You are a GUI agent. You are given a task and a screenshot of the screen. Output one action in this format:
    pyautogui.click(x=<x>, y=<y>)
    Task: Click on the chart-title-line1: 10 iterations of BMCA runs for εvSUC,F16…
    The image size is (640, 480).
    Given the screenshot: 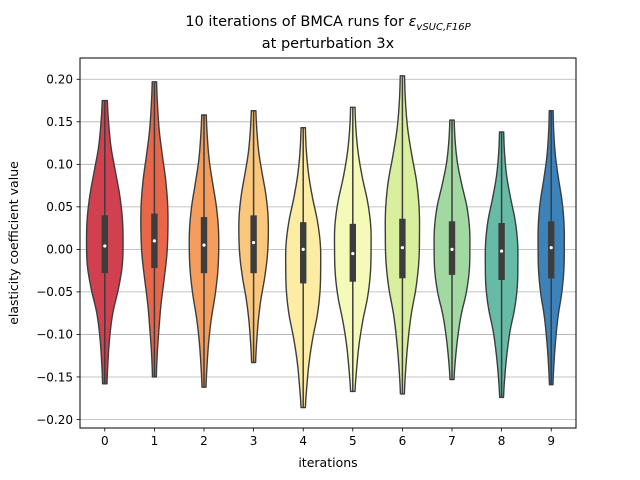 What is the action you would take?
    pyautogui.click(x=328, y=23)
    